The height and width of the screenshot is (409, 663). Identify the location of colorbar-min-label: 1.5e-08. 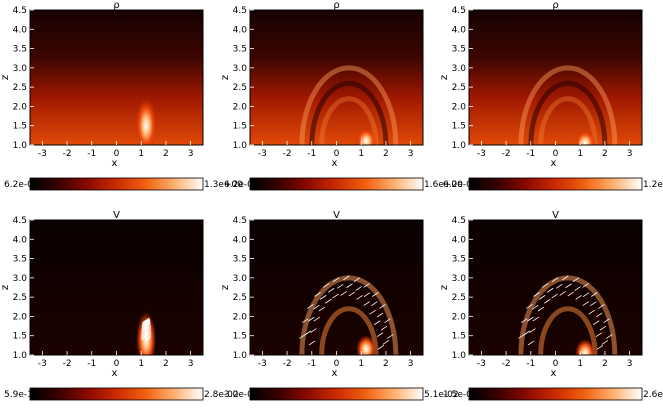
(460, 395).